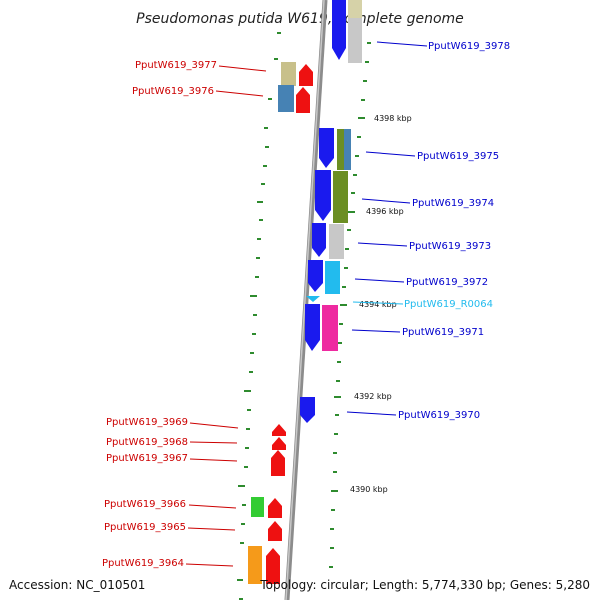 The width and height of the screenshot is (600, 600). I want to click on kbp-label-4398: 4398 kbp, so click(393, 118).